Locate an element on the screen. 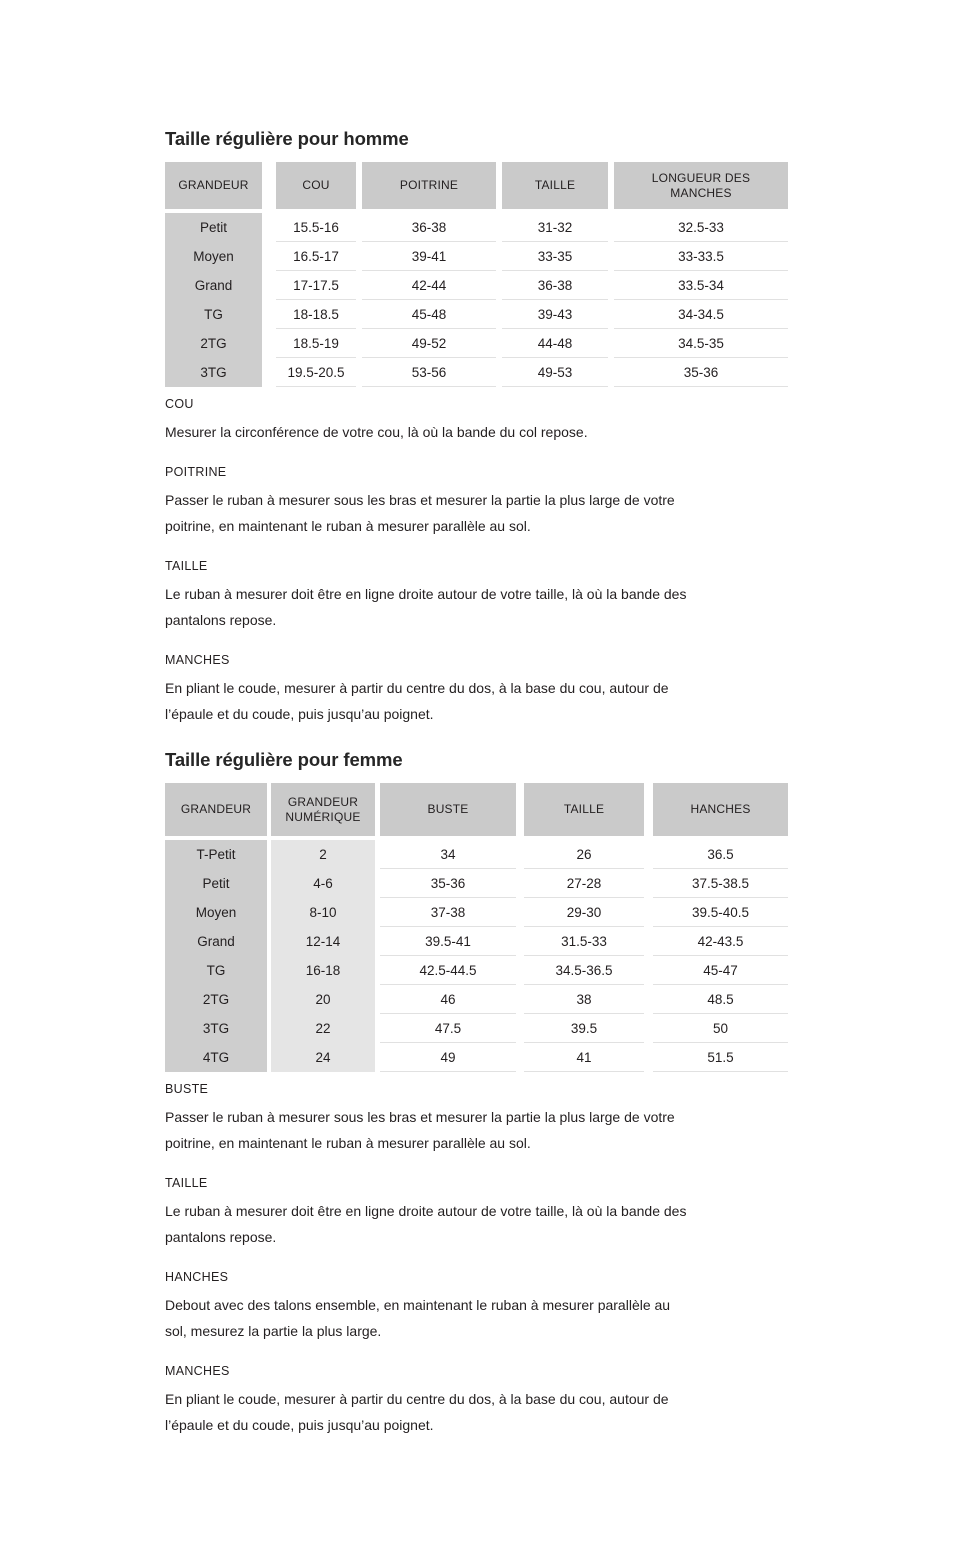  table-cell: 16-18 is located at coordinates (323, 970).